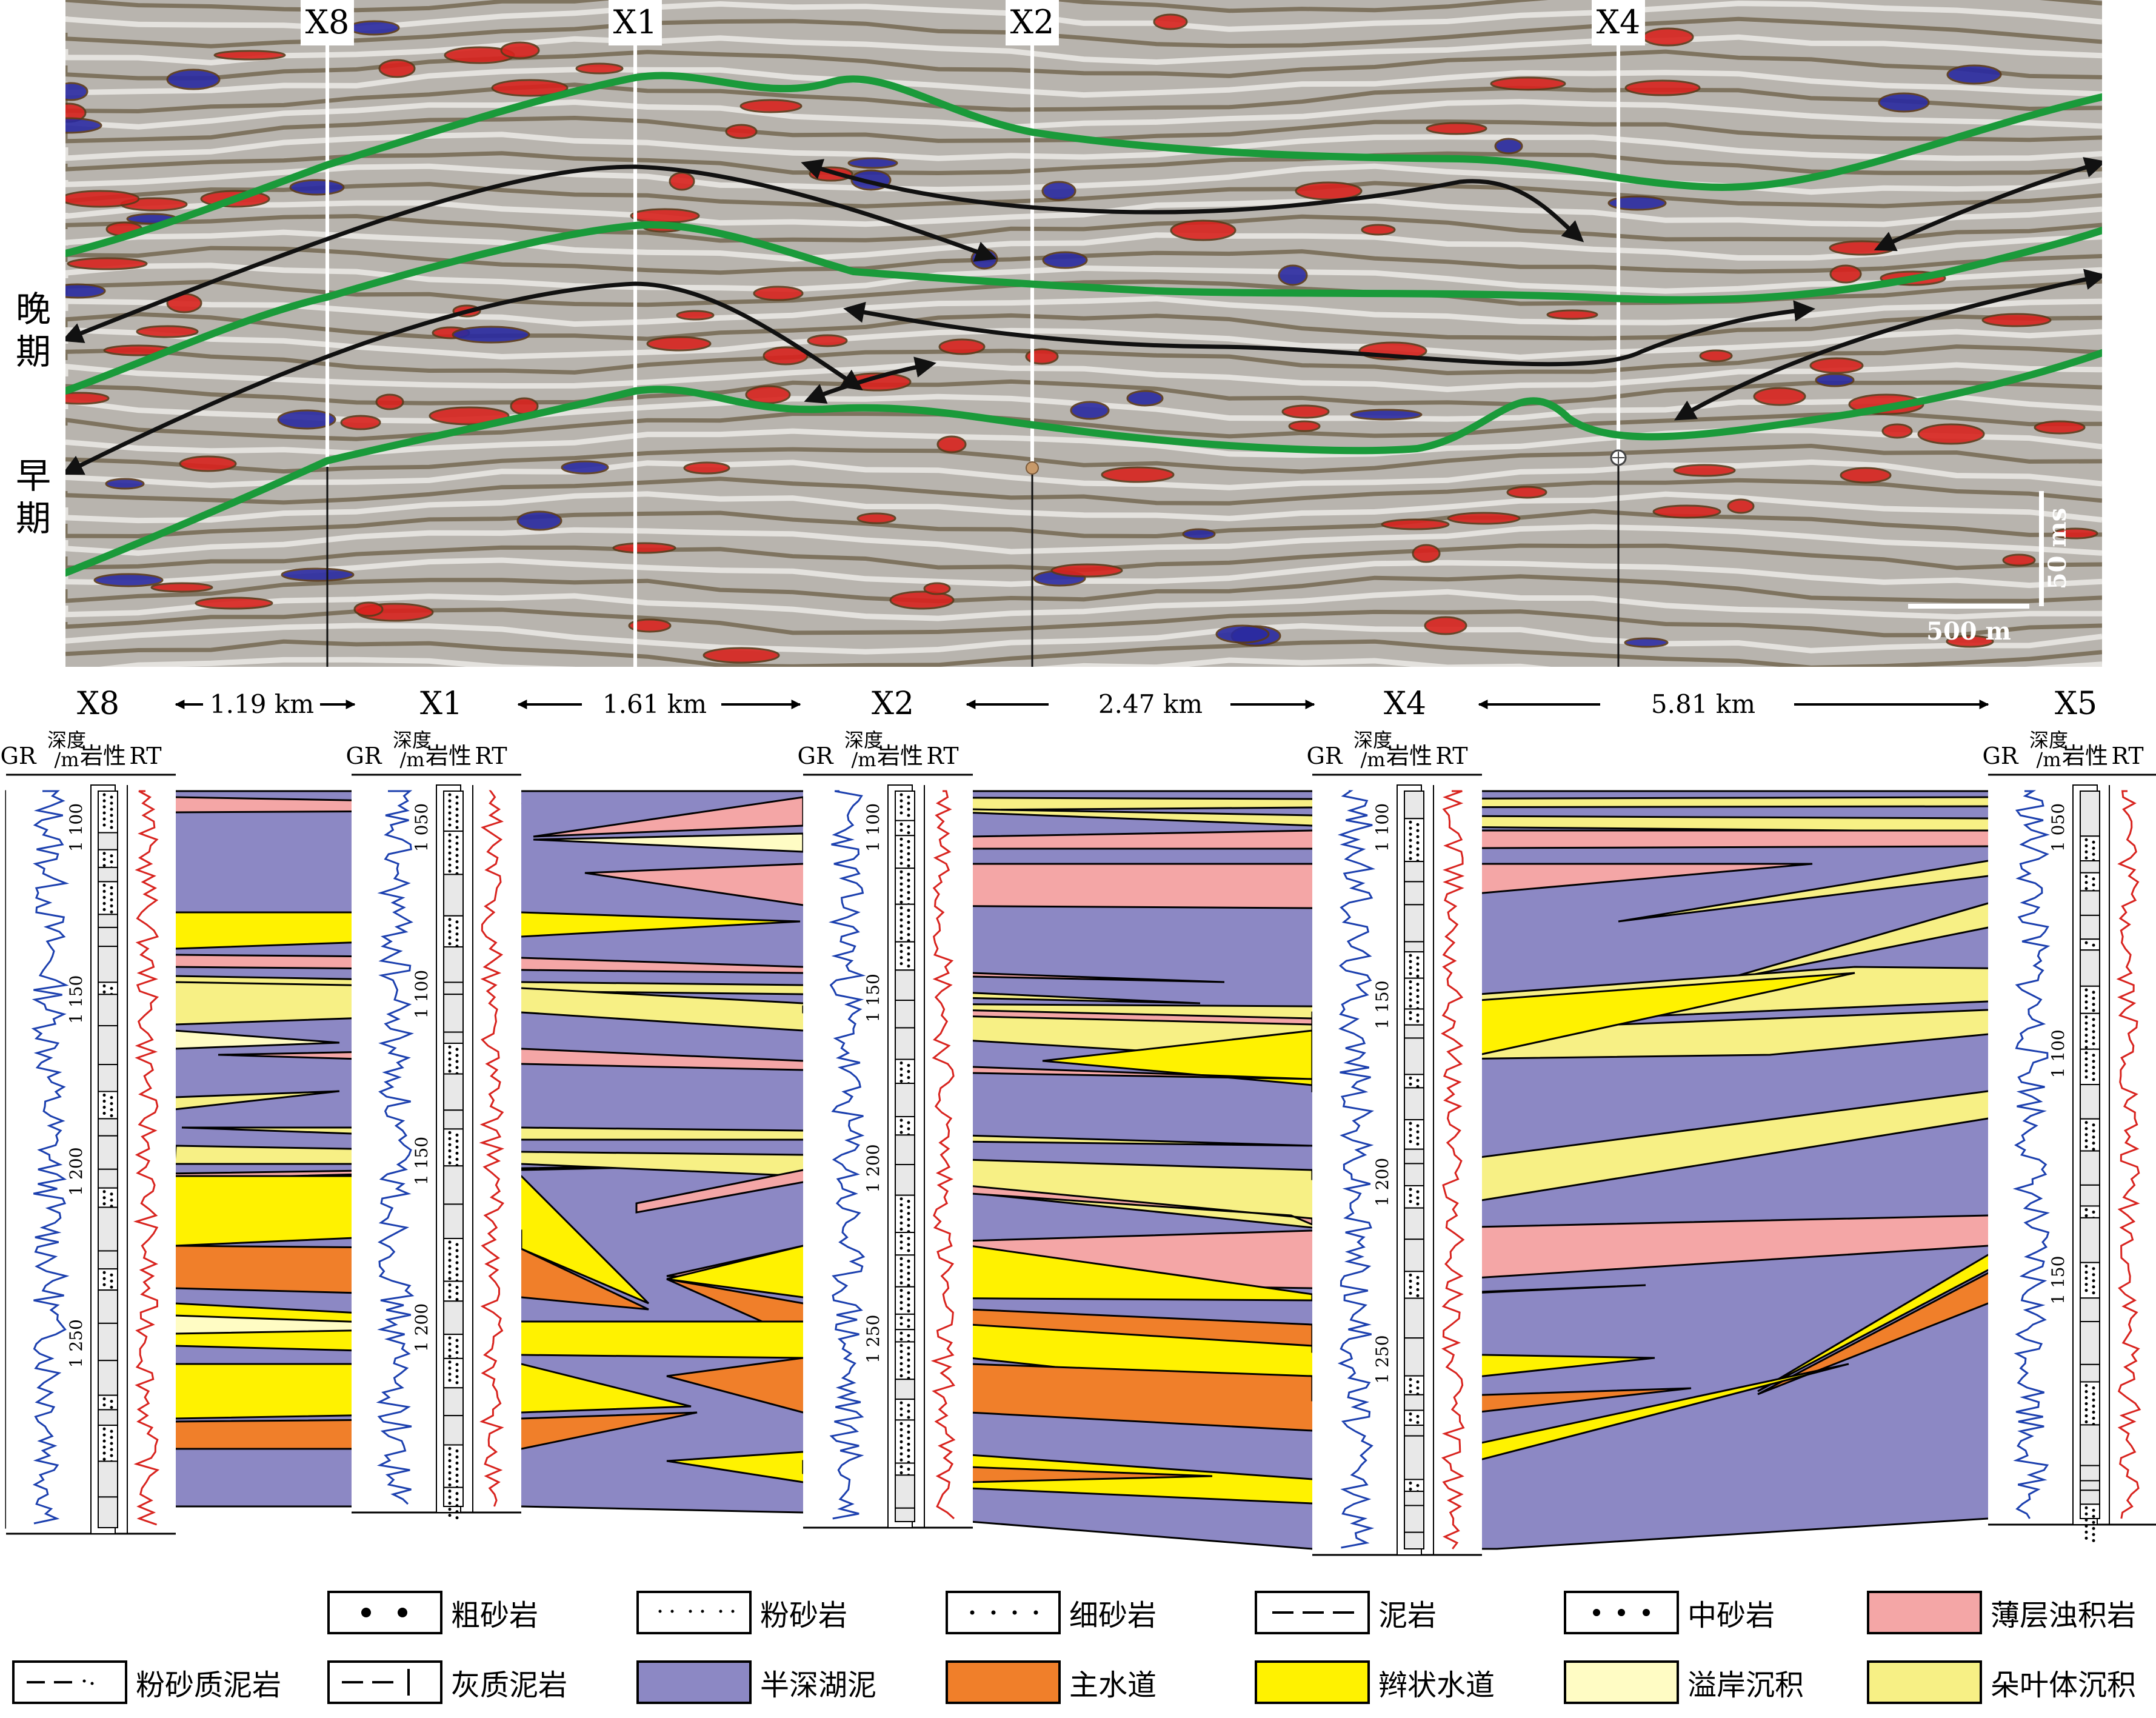  Describe the element at coordinates (76, 1343) in the screenshot. I see `depth-label: 1 250` at that location.